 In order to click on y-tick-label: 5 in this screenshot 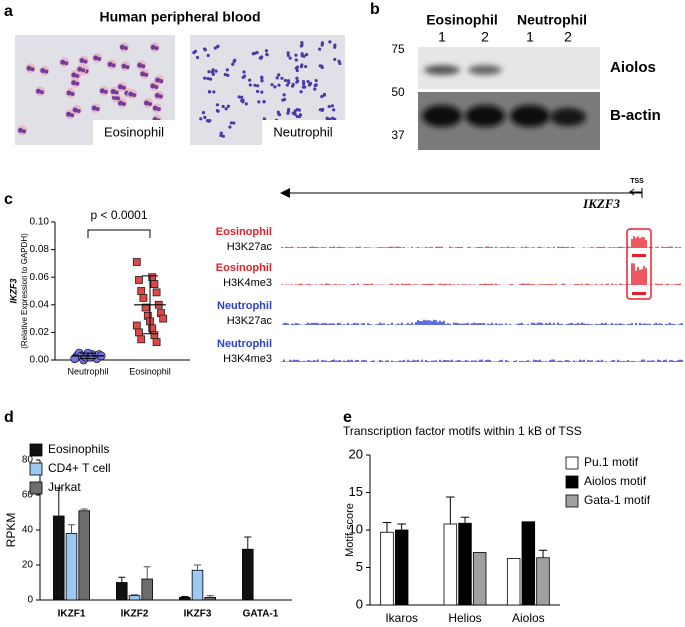, I will do `click(359, 566)`.